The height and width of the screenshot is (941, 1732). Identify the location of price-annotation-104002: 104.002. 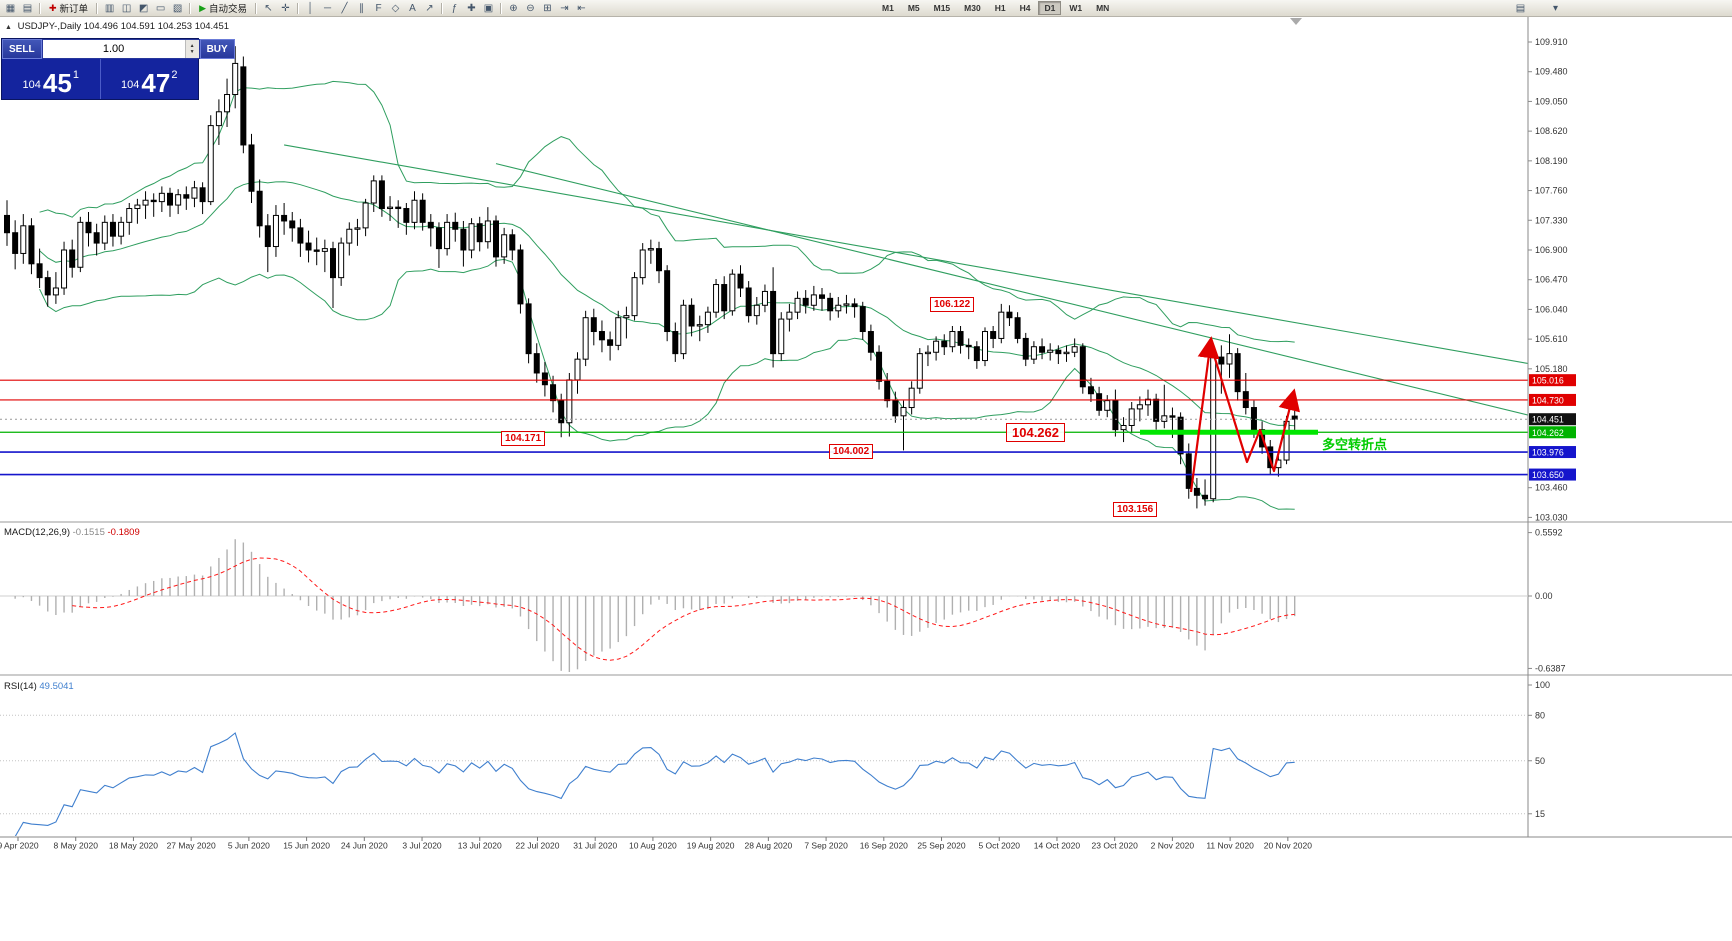
(851, 451).